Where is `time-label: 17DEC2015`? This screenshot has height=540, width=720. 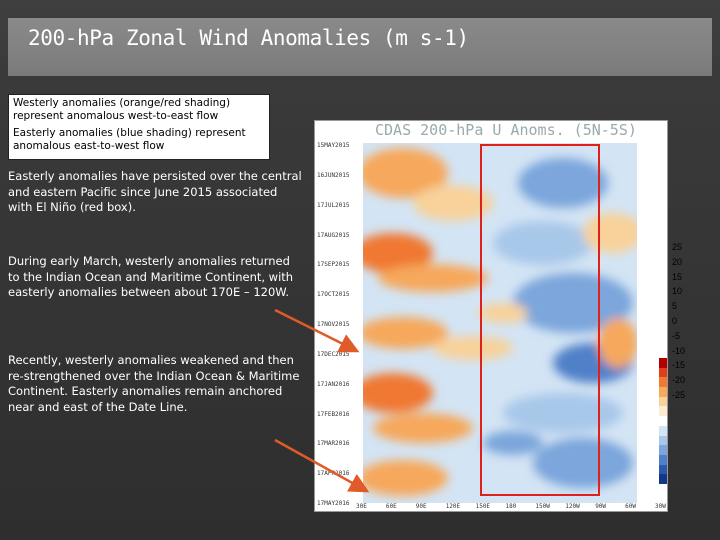
time-label: 17DEC2015 is located at coordinates (333, 354).